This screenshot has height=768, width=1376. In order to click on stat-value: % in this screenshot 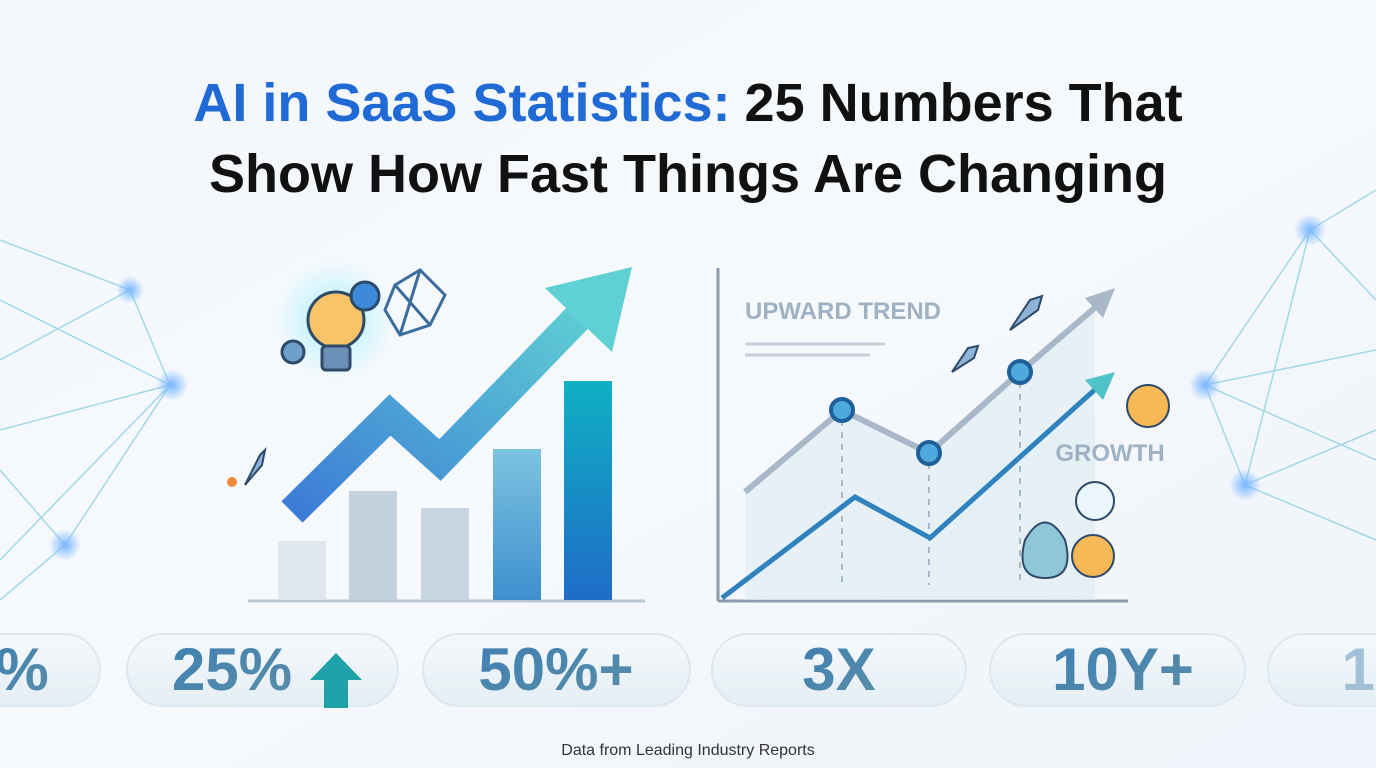, I will do `click(24, 669)`.